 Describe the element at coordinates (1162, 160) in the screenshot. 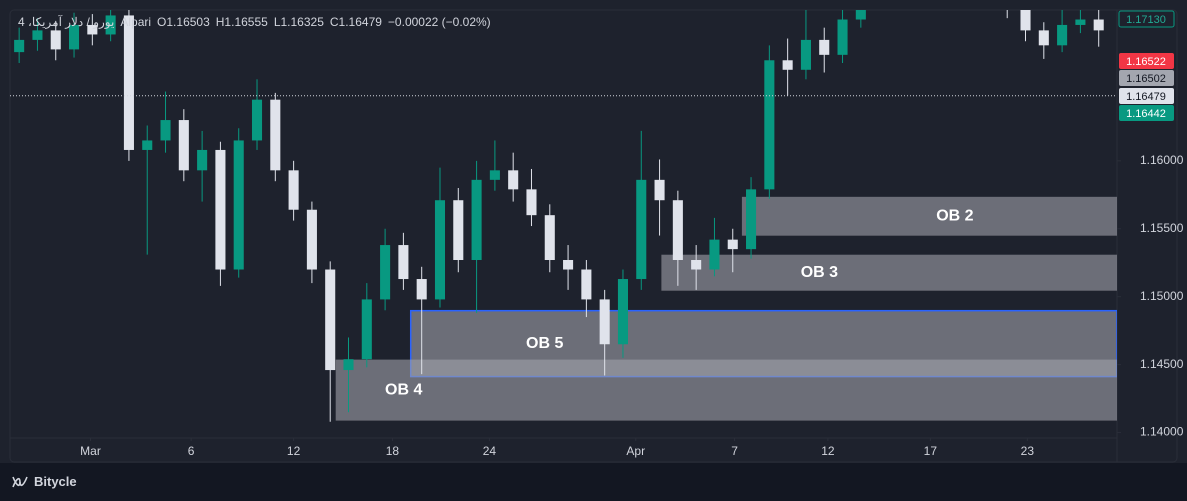

I see `y-tick-label: 1.16000` at that location.